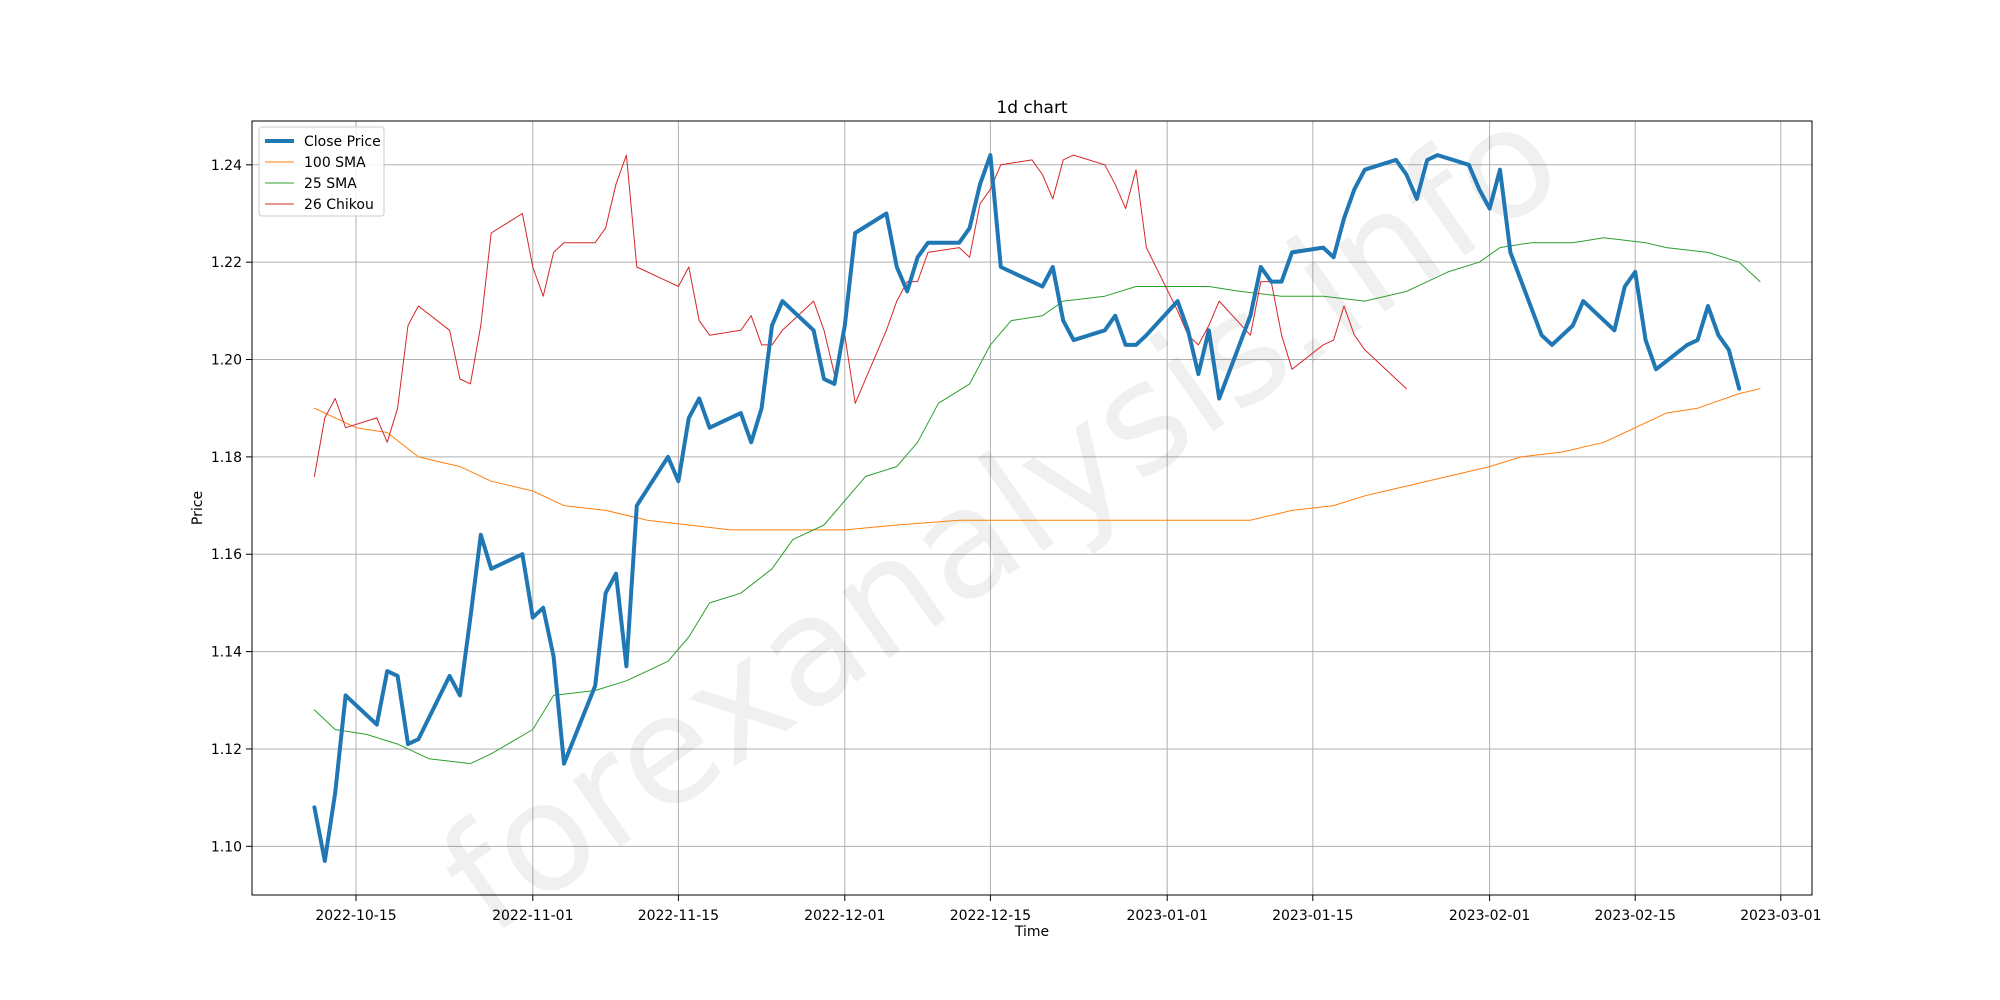 This screenshot has width=2000, height=1000. What do you see at coordinates (342, 142) in the screenshot?
I see `legend-entry-label: Close Price` at bounding box center [342, 142].